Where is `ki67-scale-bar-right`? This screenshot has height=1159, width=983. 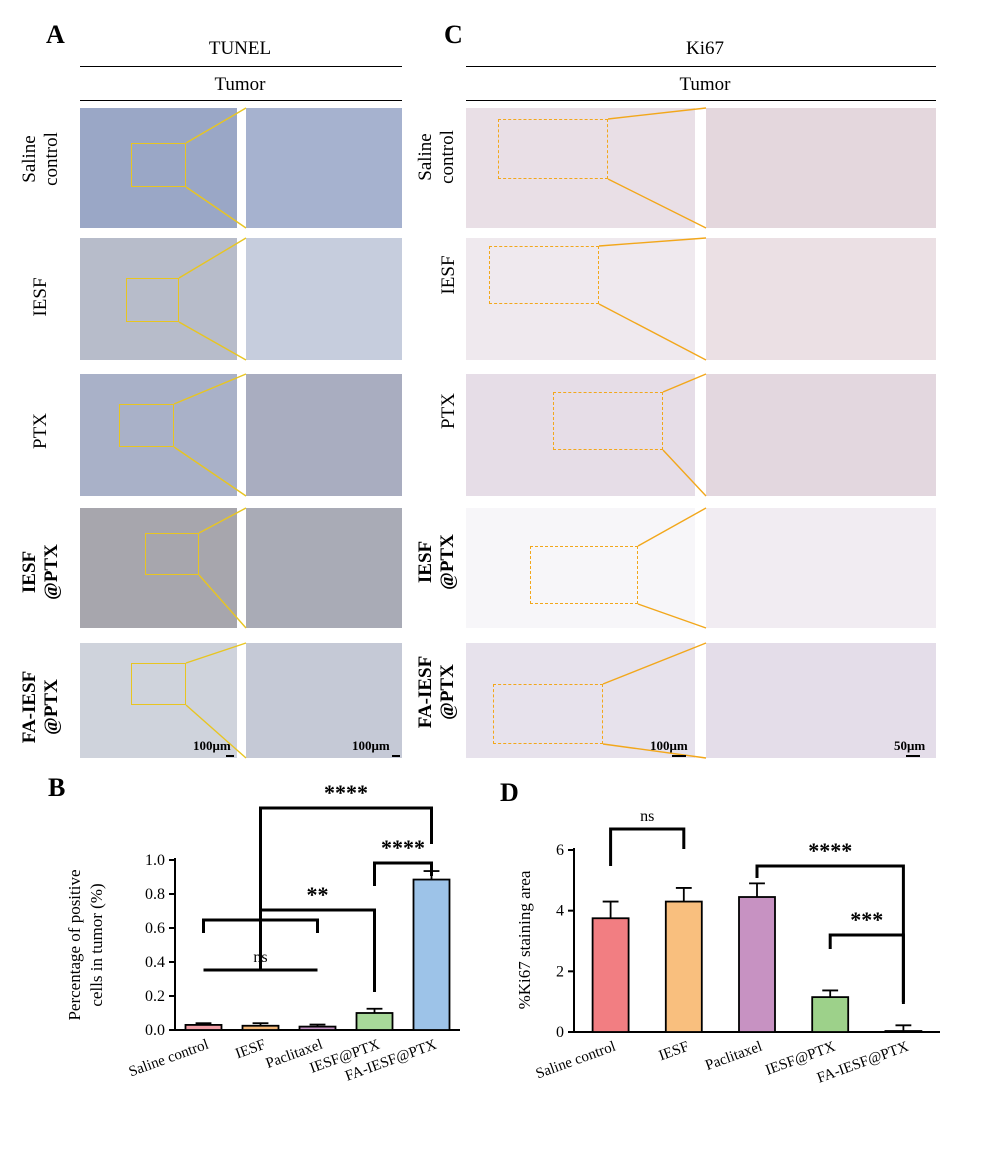
ki67-scale-bar-right is located at coordinates (913, 756).